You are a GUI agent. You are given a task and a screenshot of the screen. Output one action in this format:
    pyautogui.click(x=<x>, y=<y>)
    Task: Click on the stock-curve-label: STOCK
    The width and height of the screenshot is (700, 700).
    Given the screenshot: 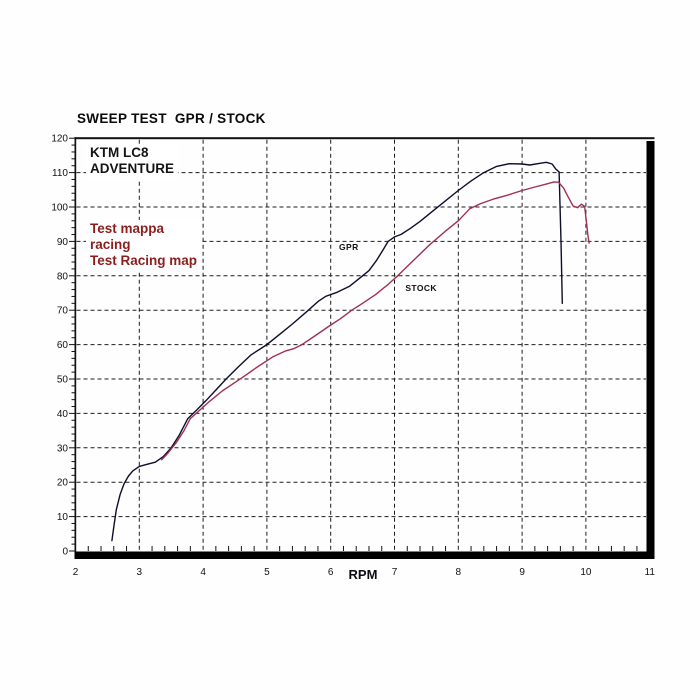 What is the action you would take?
    pyautogui.click(x=421, y=287)
    